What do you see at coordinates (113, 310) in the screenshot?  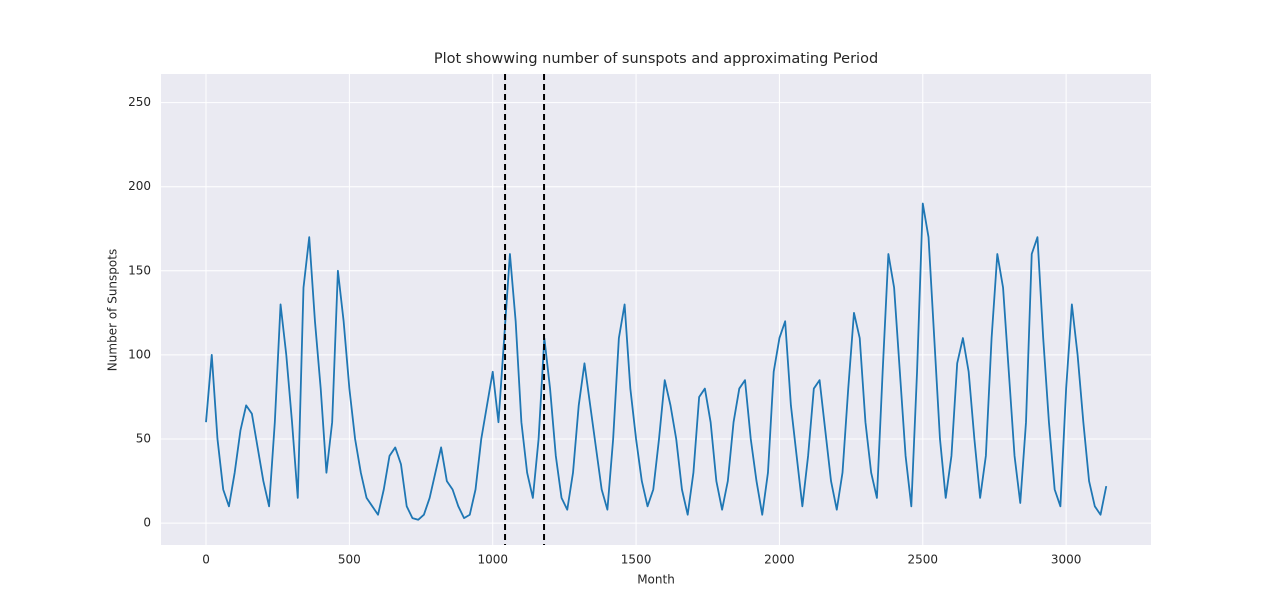 I see `y-axis-label: Number of Sunspots` at bounding box center [113, 310].